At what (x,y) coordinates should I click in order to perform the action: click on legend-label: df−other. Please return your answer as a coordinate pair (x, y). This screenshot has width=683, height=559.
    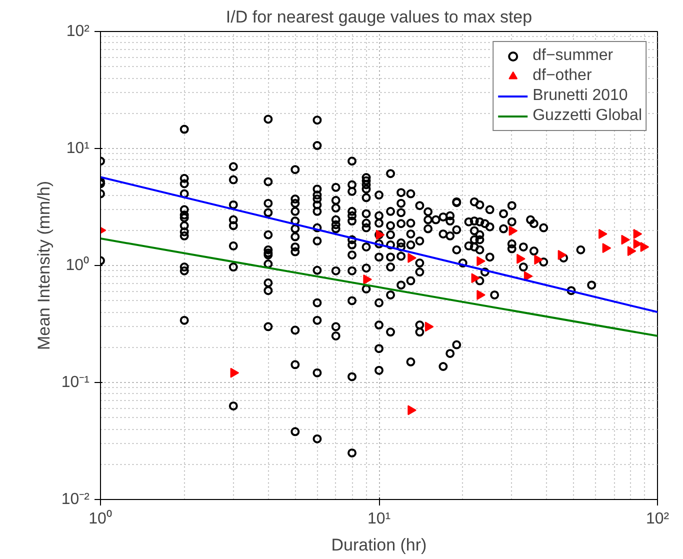
    Looking at the image, I should click on (562, 76).